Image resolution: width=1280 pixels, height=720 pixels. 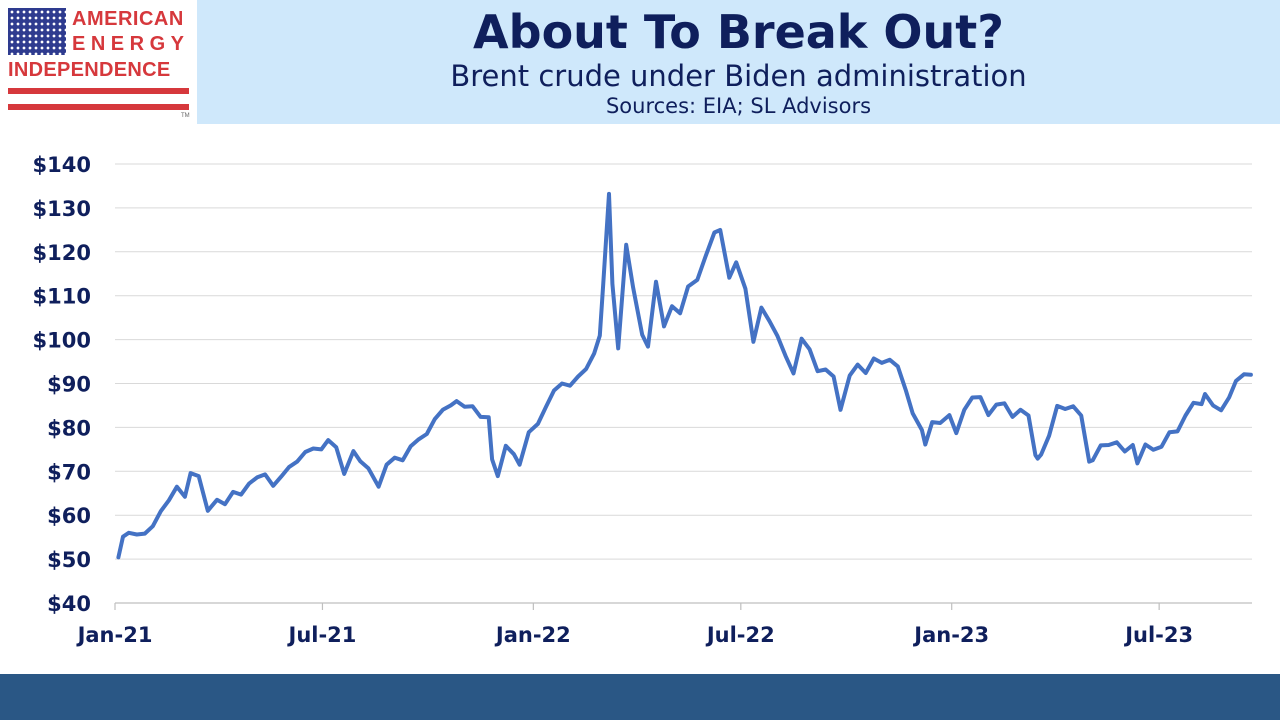 What do you see at coordinates (62, 297) in the screenshot?
I see `y-tick-label: $110` at bounding box center [62, 297].